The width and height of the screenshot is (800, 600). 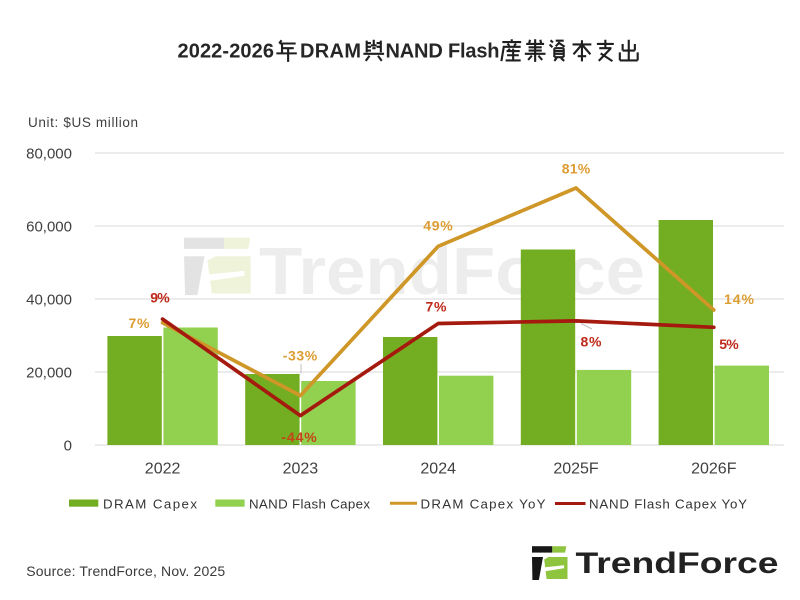 I want to click on svg-text: 2026F, so click(x=714, y=469).